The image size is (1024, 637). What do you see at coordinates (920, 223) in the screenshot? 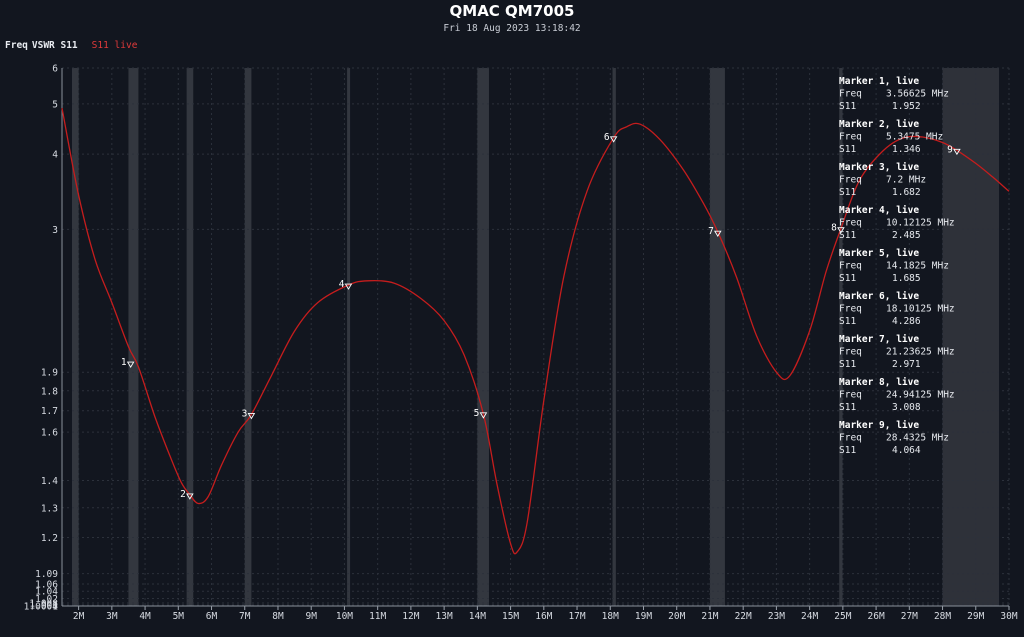
I see `marker-4-freq-value: 10.12125 MHz` at bounding box center [920, 223].